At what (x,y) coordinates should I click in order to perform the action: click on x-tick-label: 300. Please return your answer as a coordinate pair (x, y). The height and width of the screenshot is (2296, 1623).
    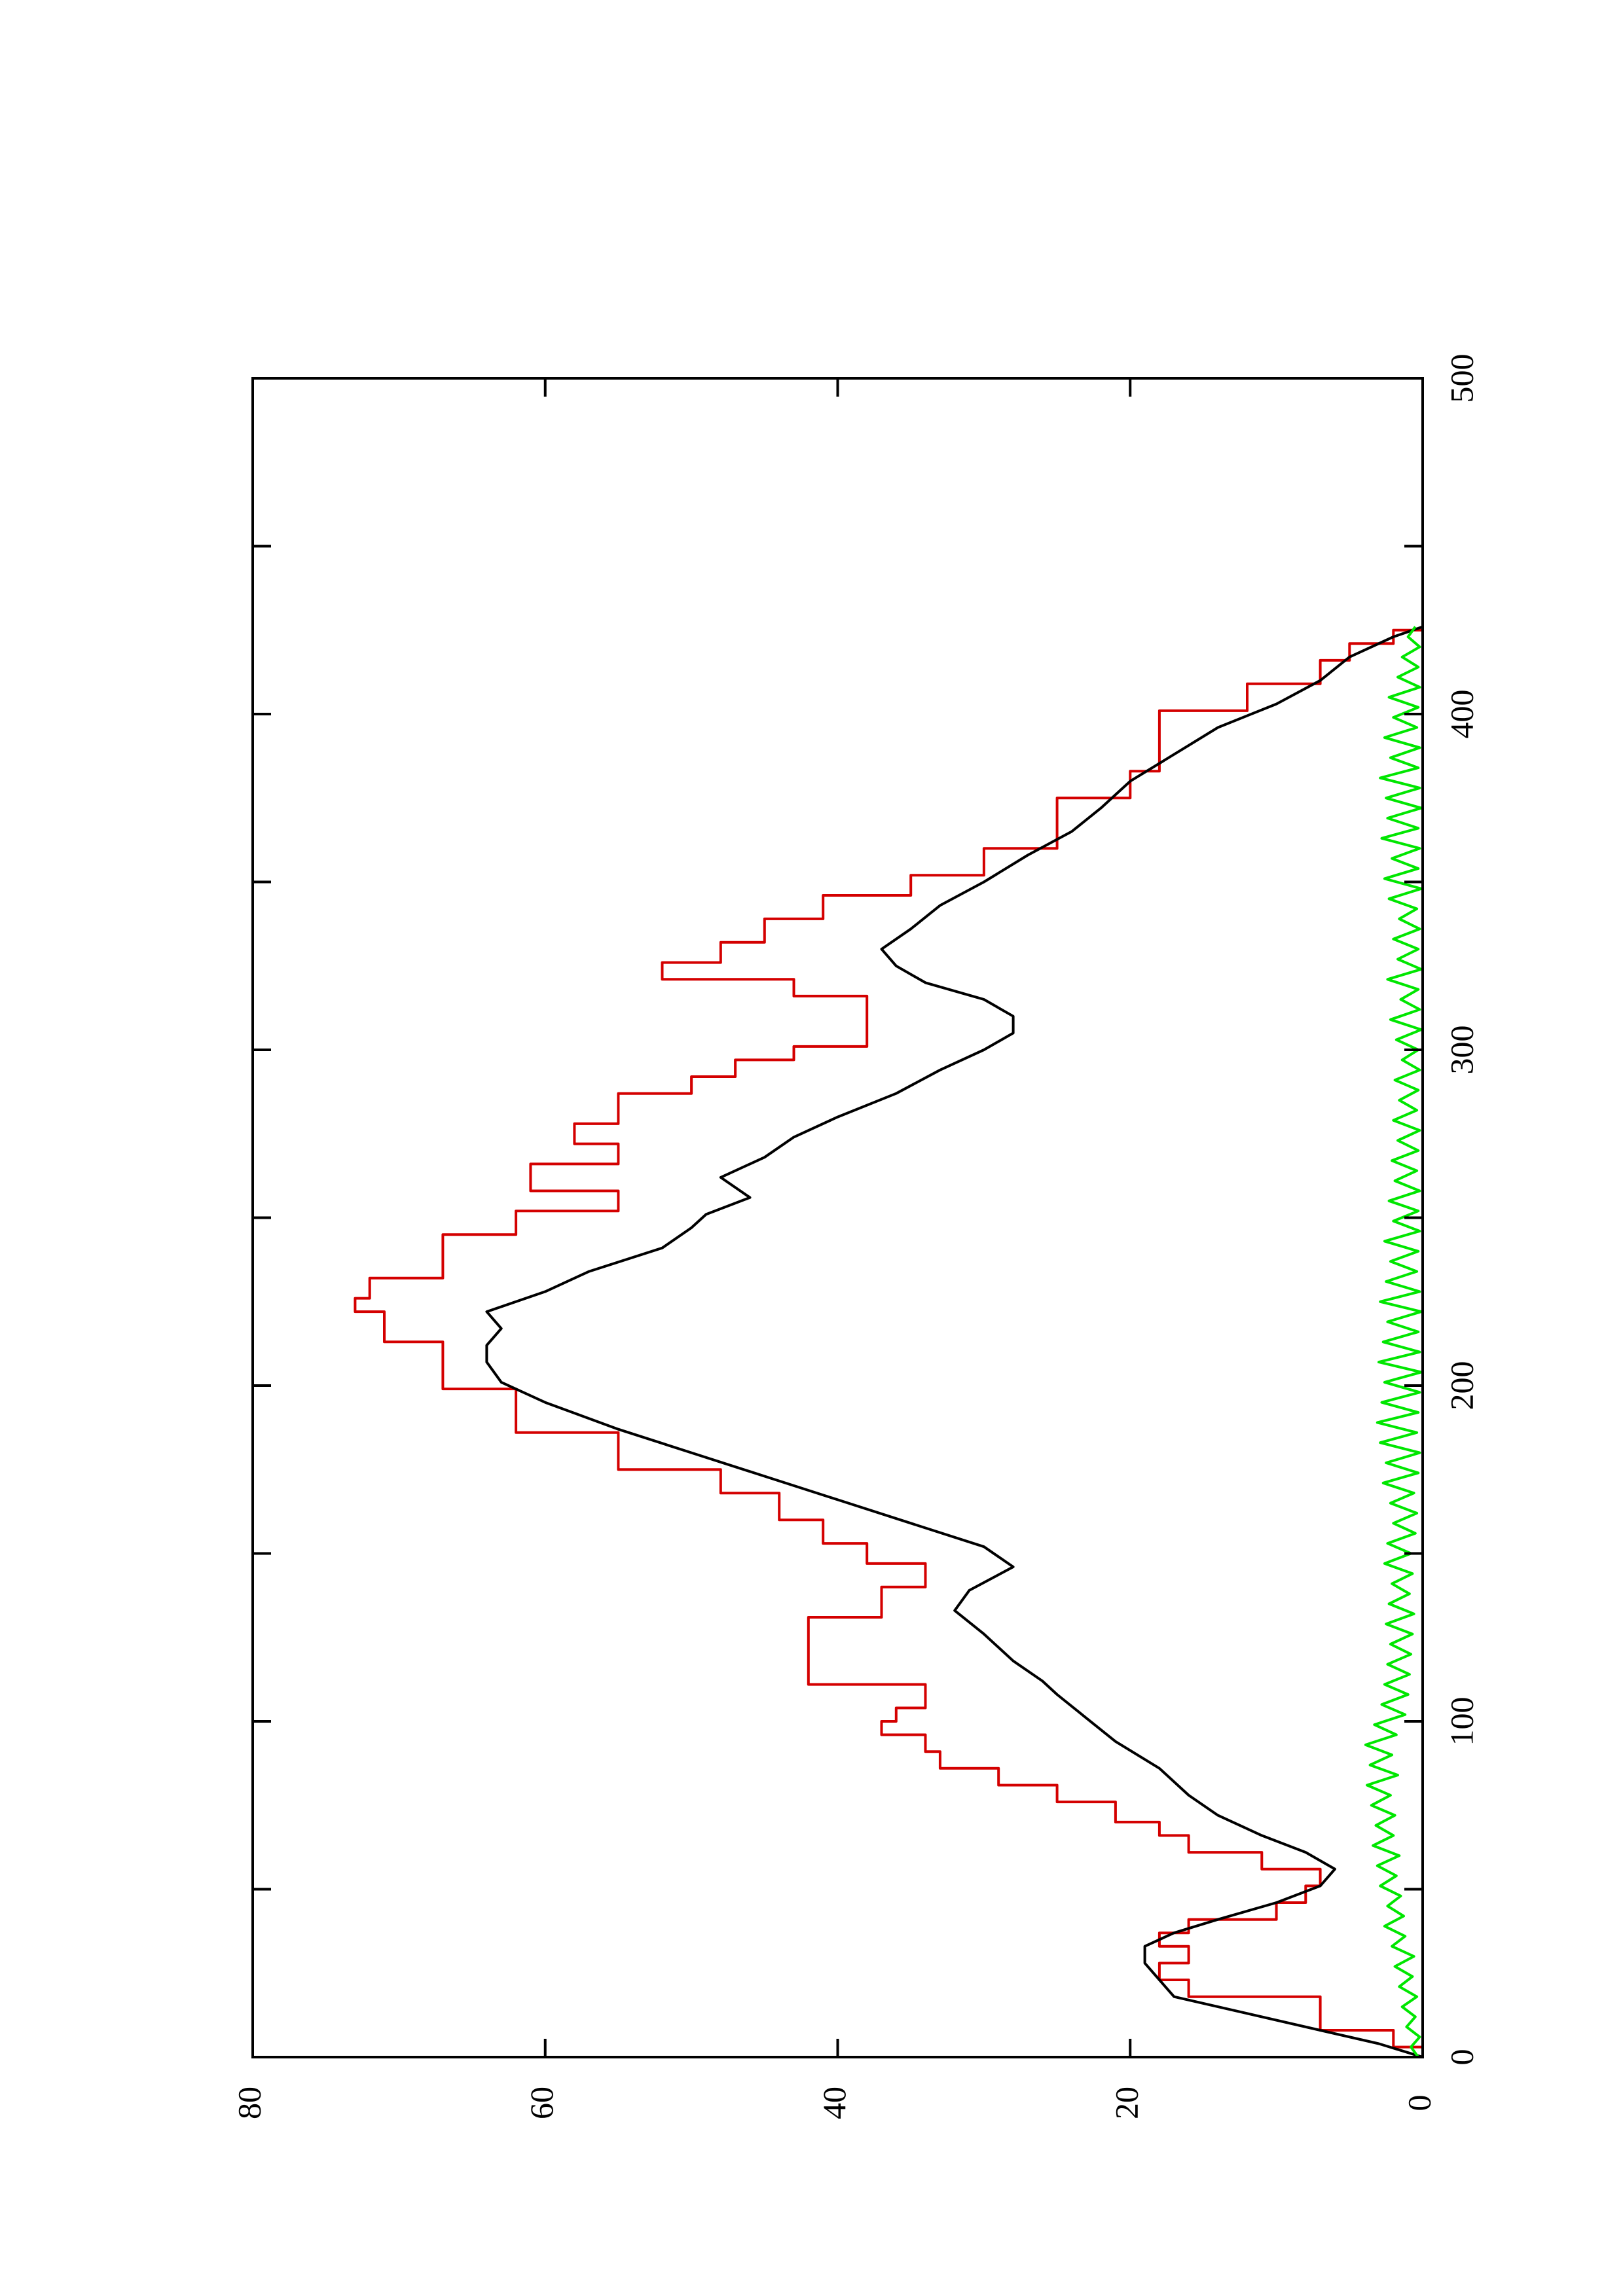
    Looking at the image, I should click on (1461, 1050).